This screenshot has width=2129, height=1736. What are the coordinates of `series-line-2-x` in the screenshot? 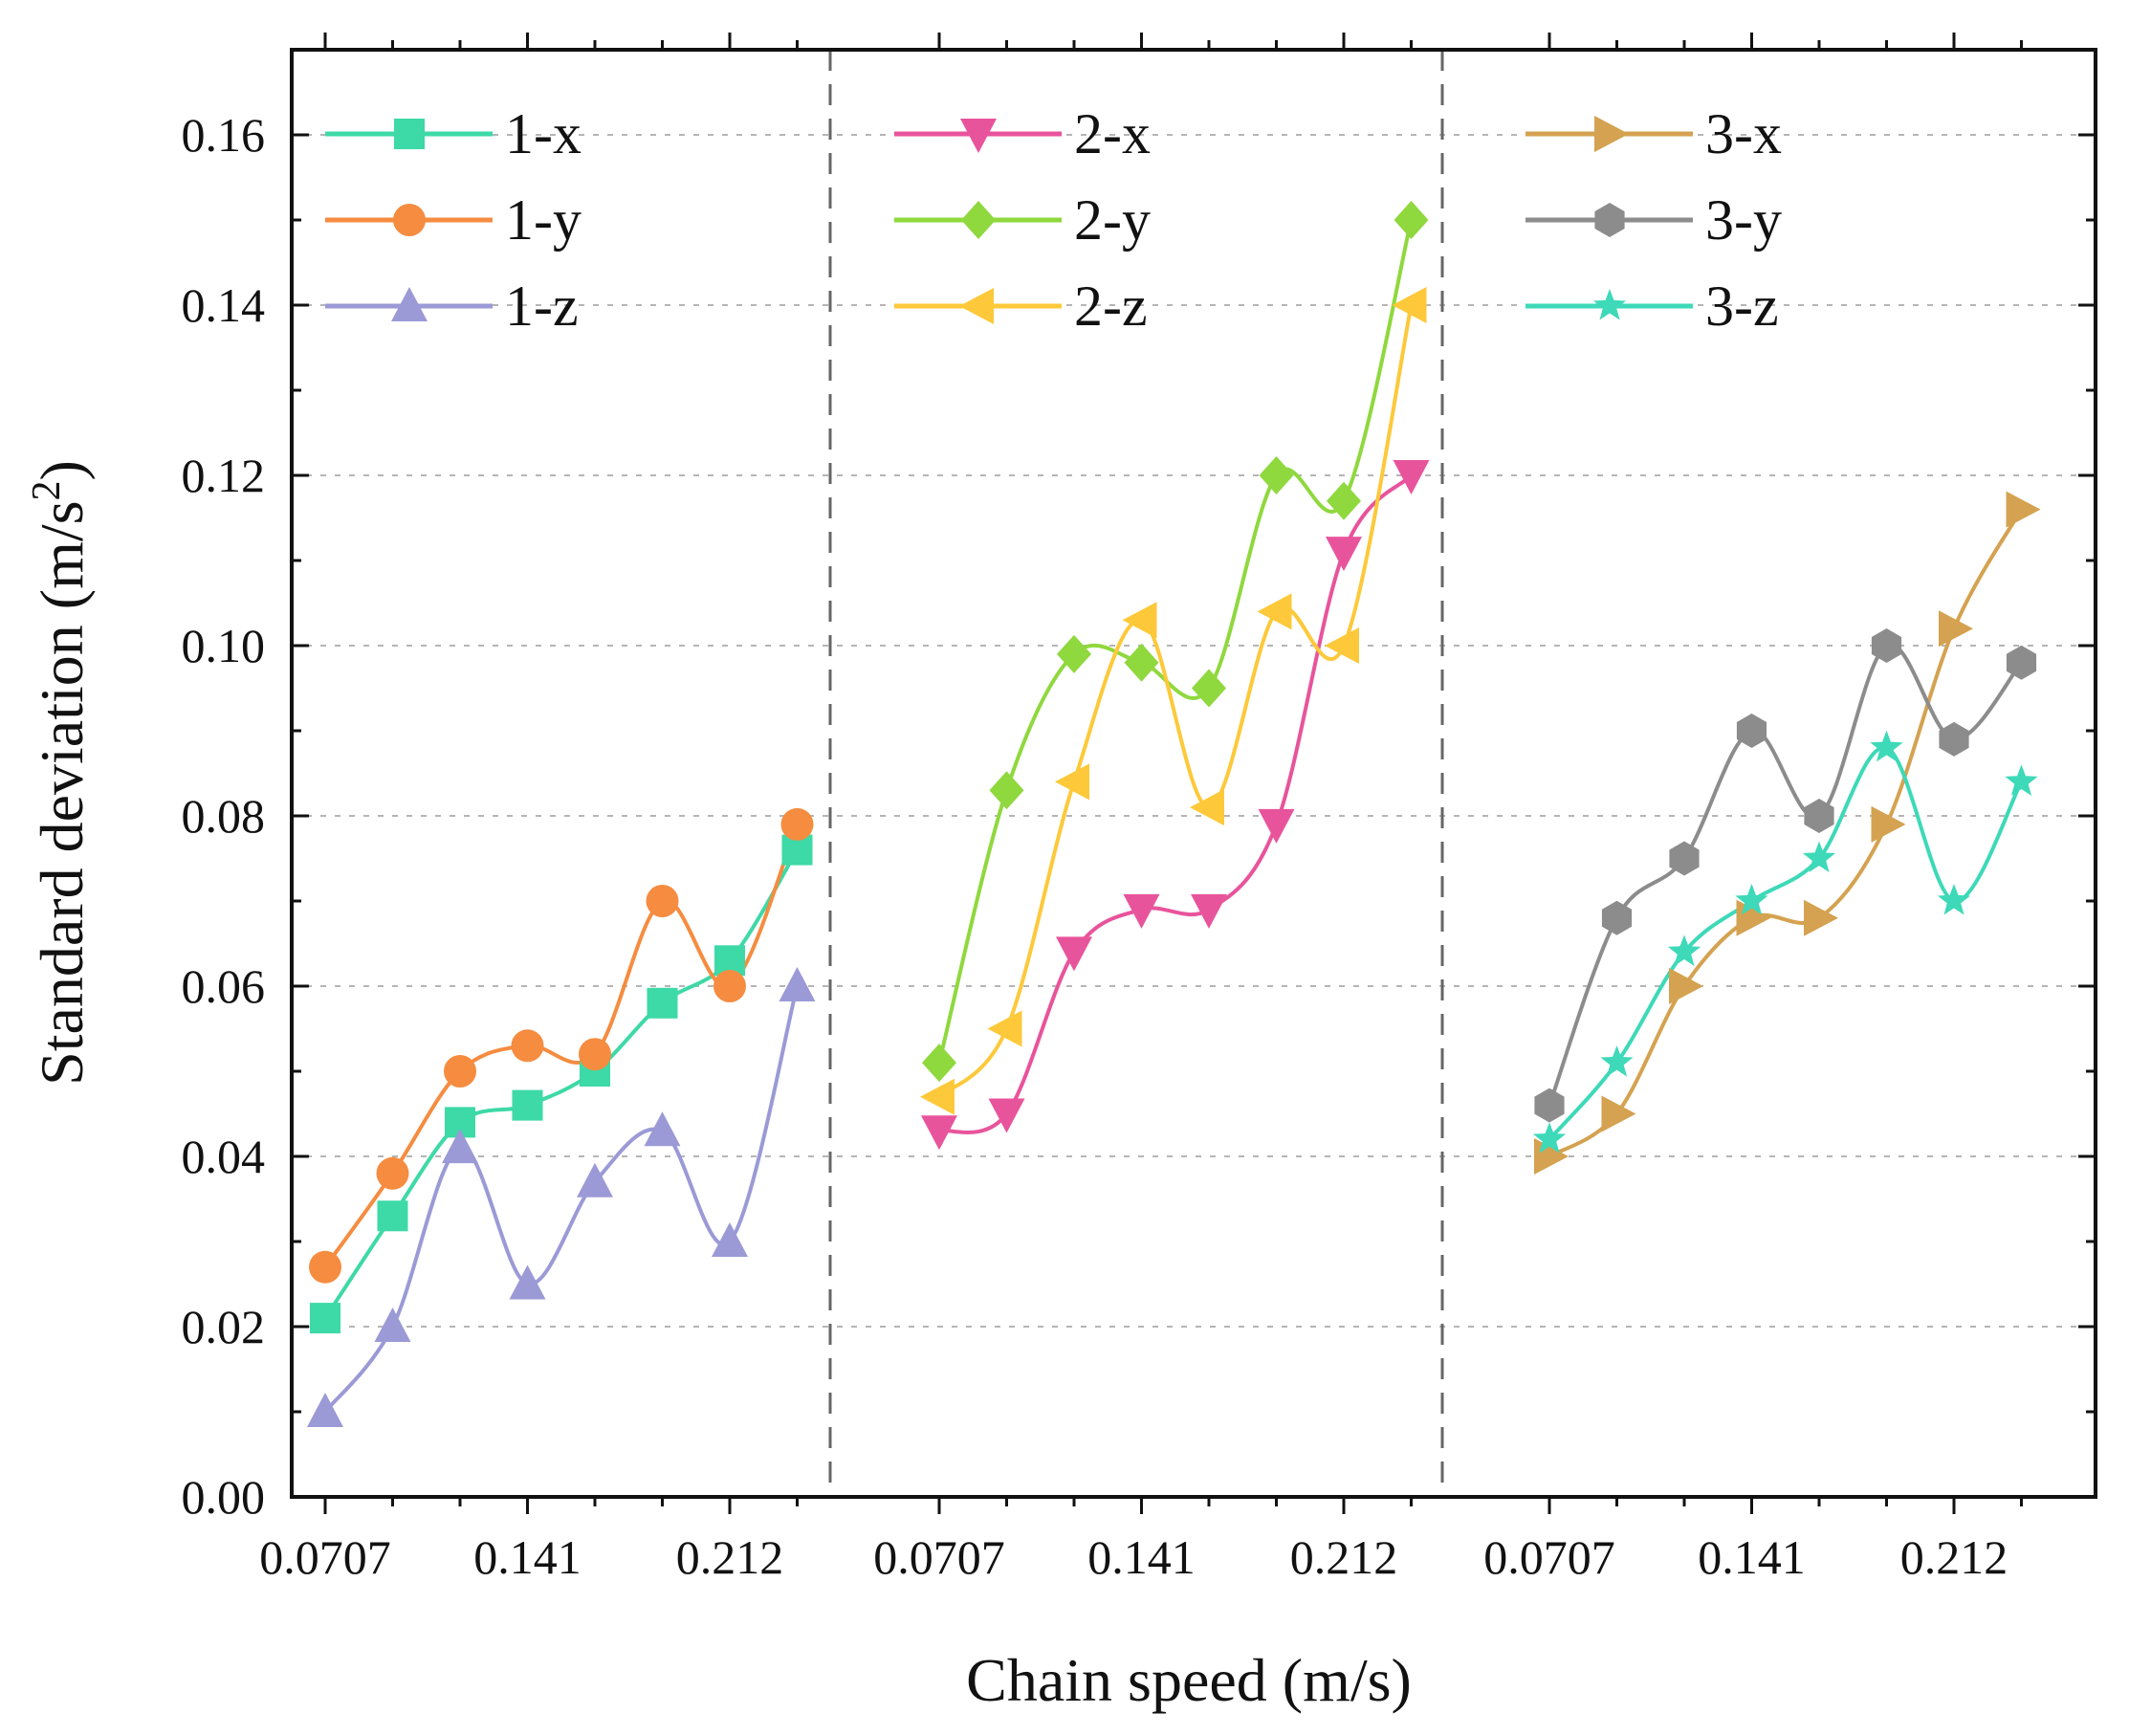 It's located at (1175, 803).